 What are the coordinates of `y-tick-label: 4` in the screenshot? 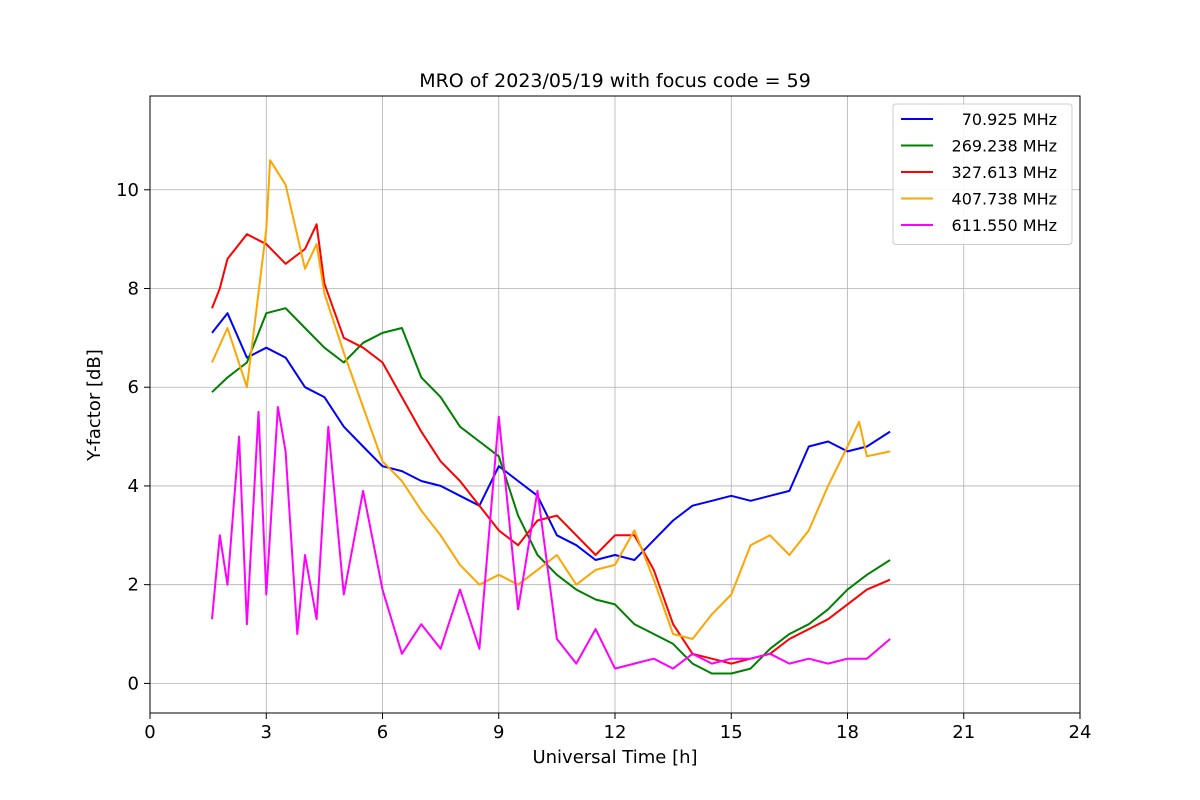 It's located at (133, 486).